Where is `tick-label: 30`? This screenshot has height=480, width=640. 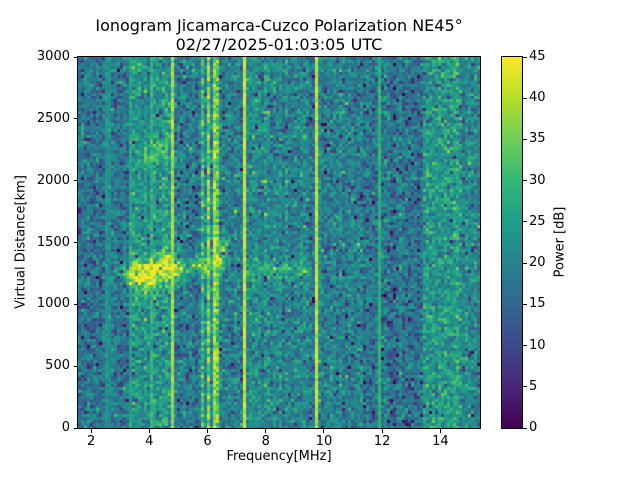
tick-label: 30 is located at coordinates (537, 180).